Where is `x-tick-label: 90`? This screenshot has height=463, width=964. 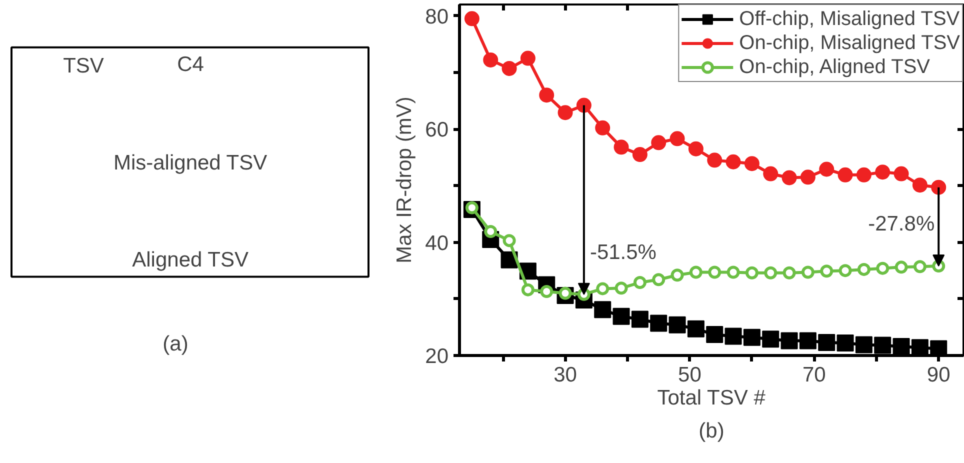
x-tick-label: 90 is located at coordinates (938, 375).